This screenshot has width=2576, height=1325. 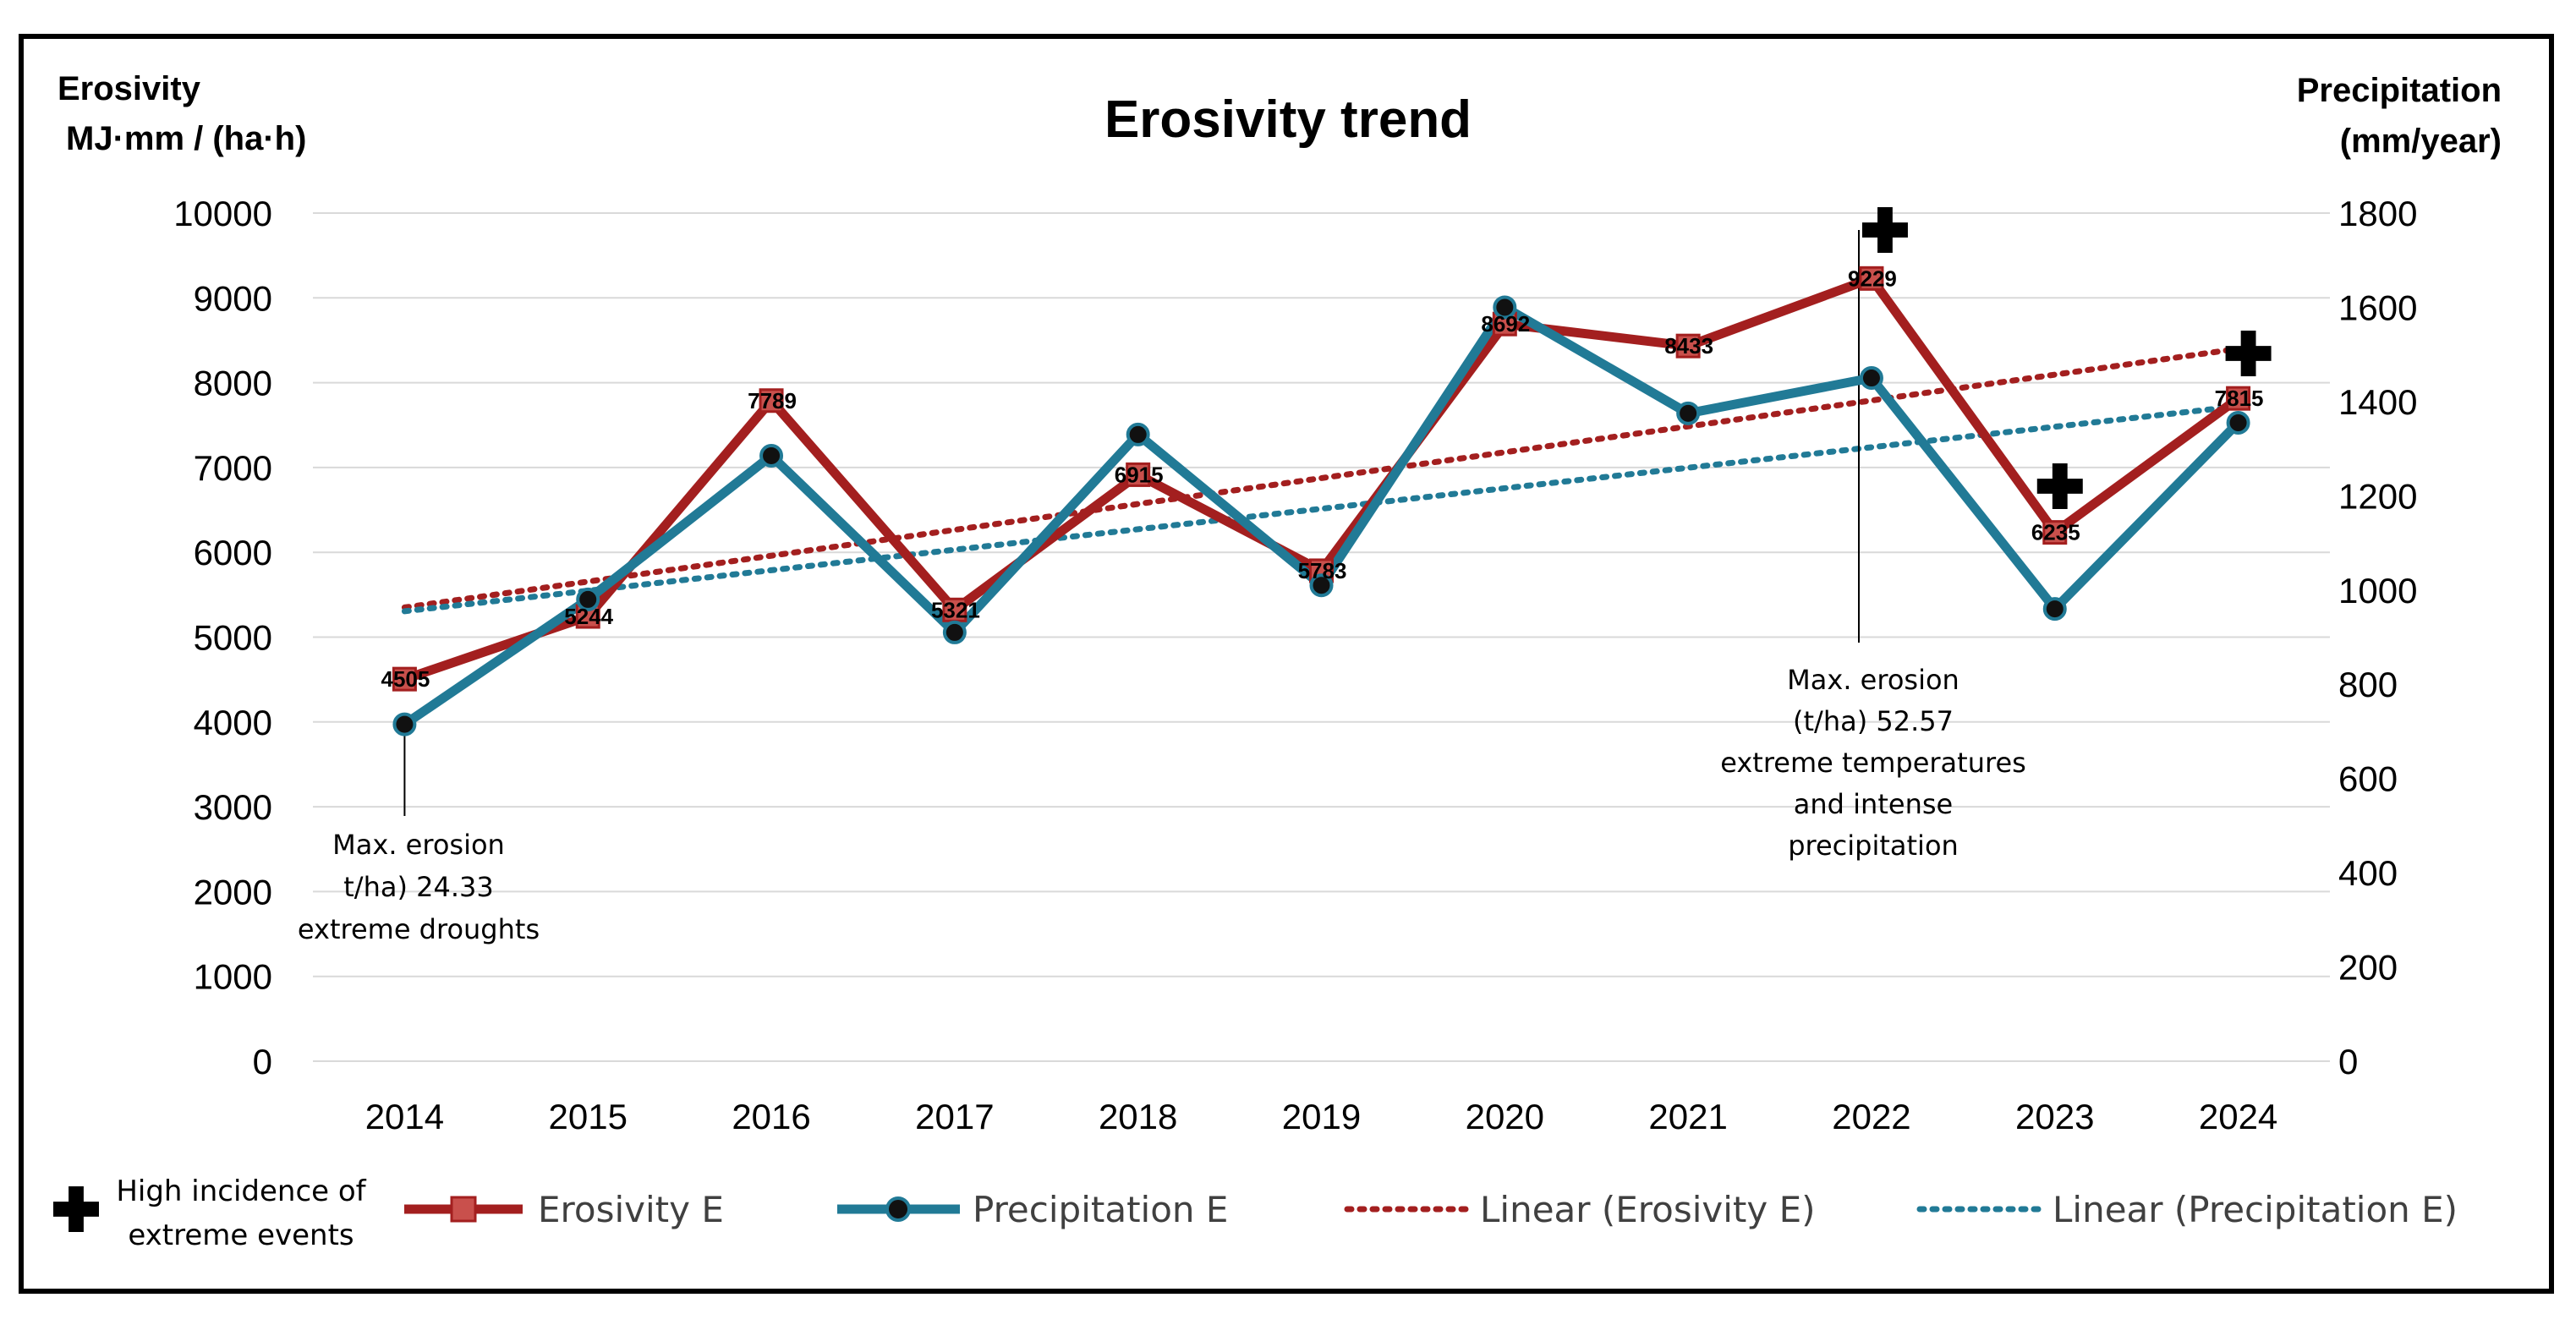 I want to click on right-axis-title-line2: (mm/year), so click(x=2421, y=141).